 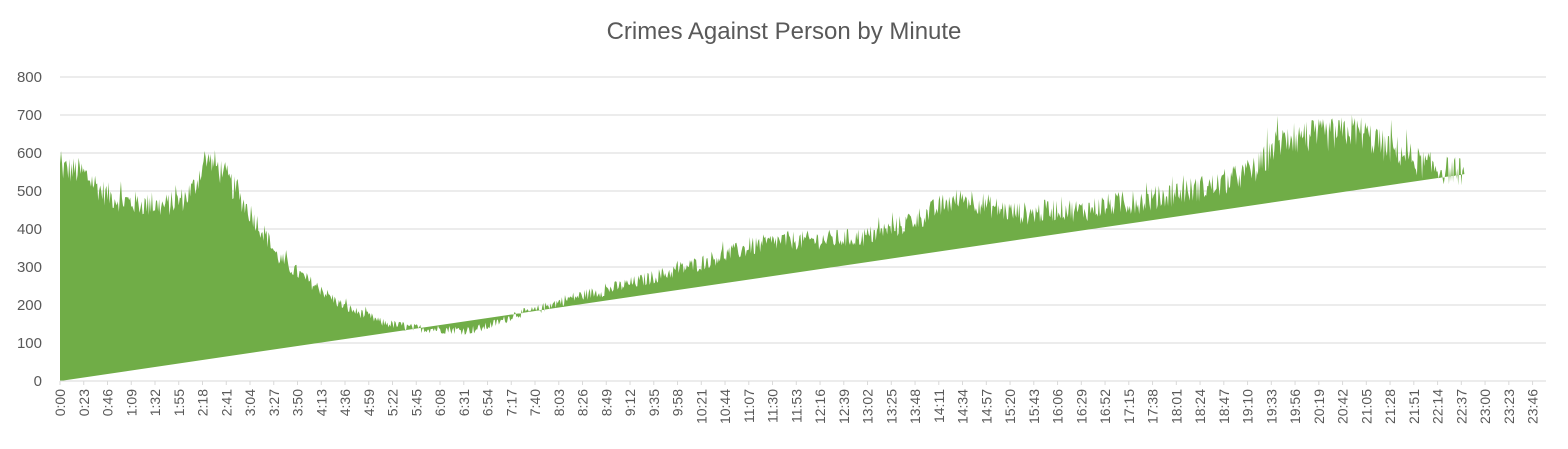 I want to click on x-tick-label: 6:08, so click(x=440, y=402).